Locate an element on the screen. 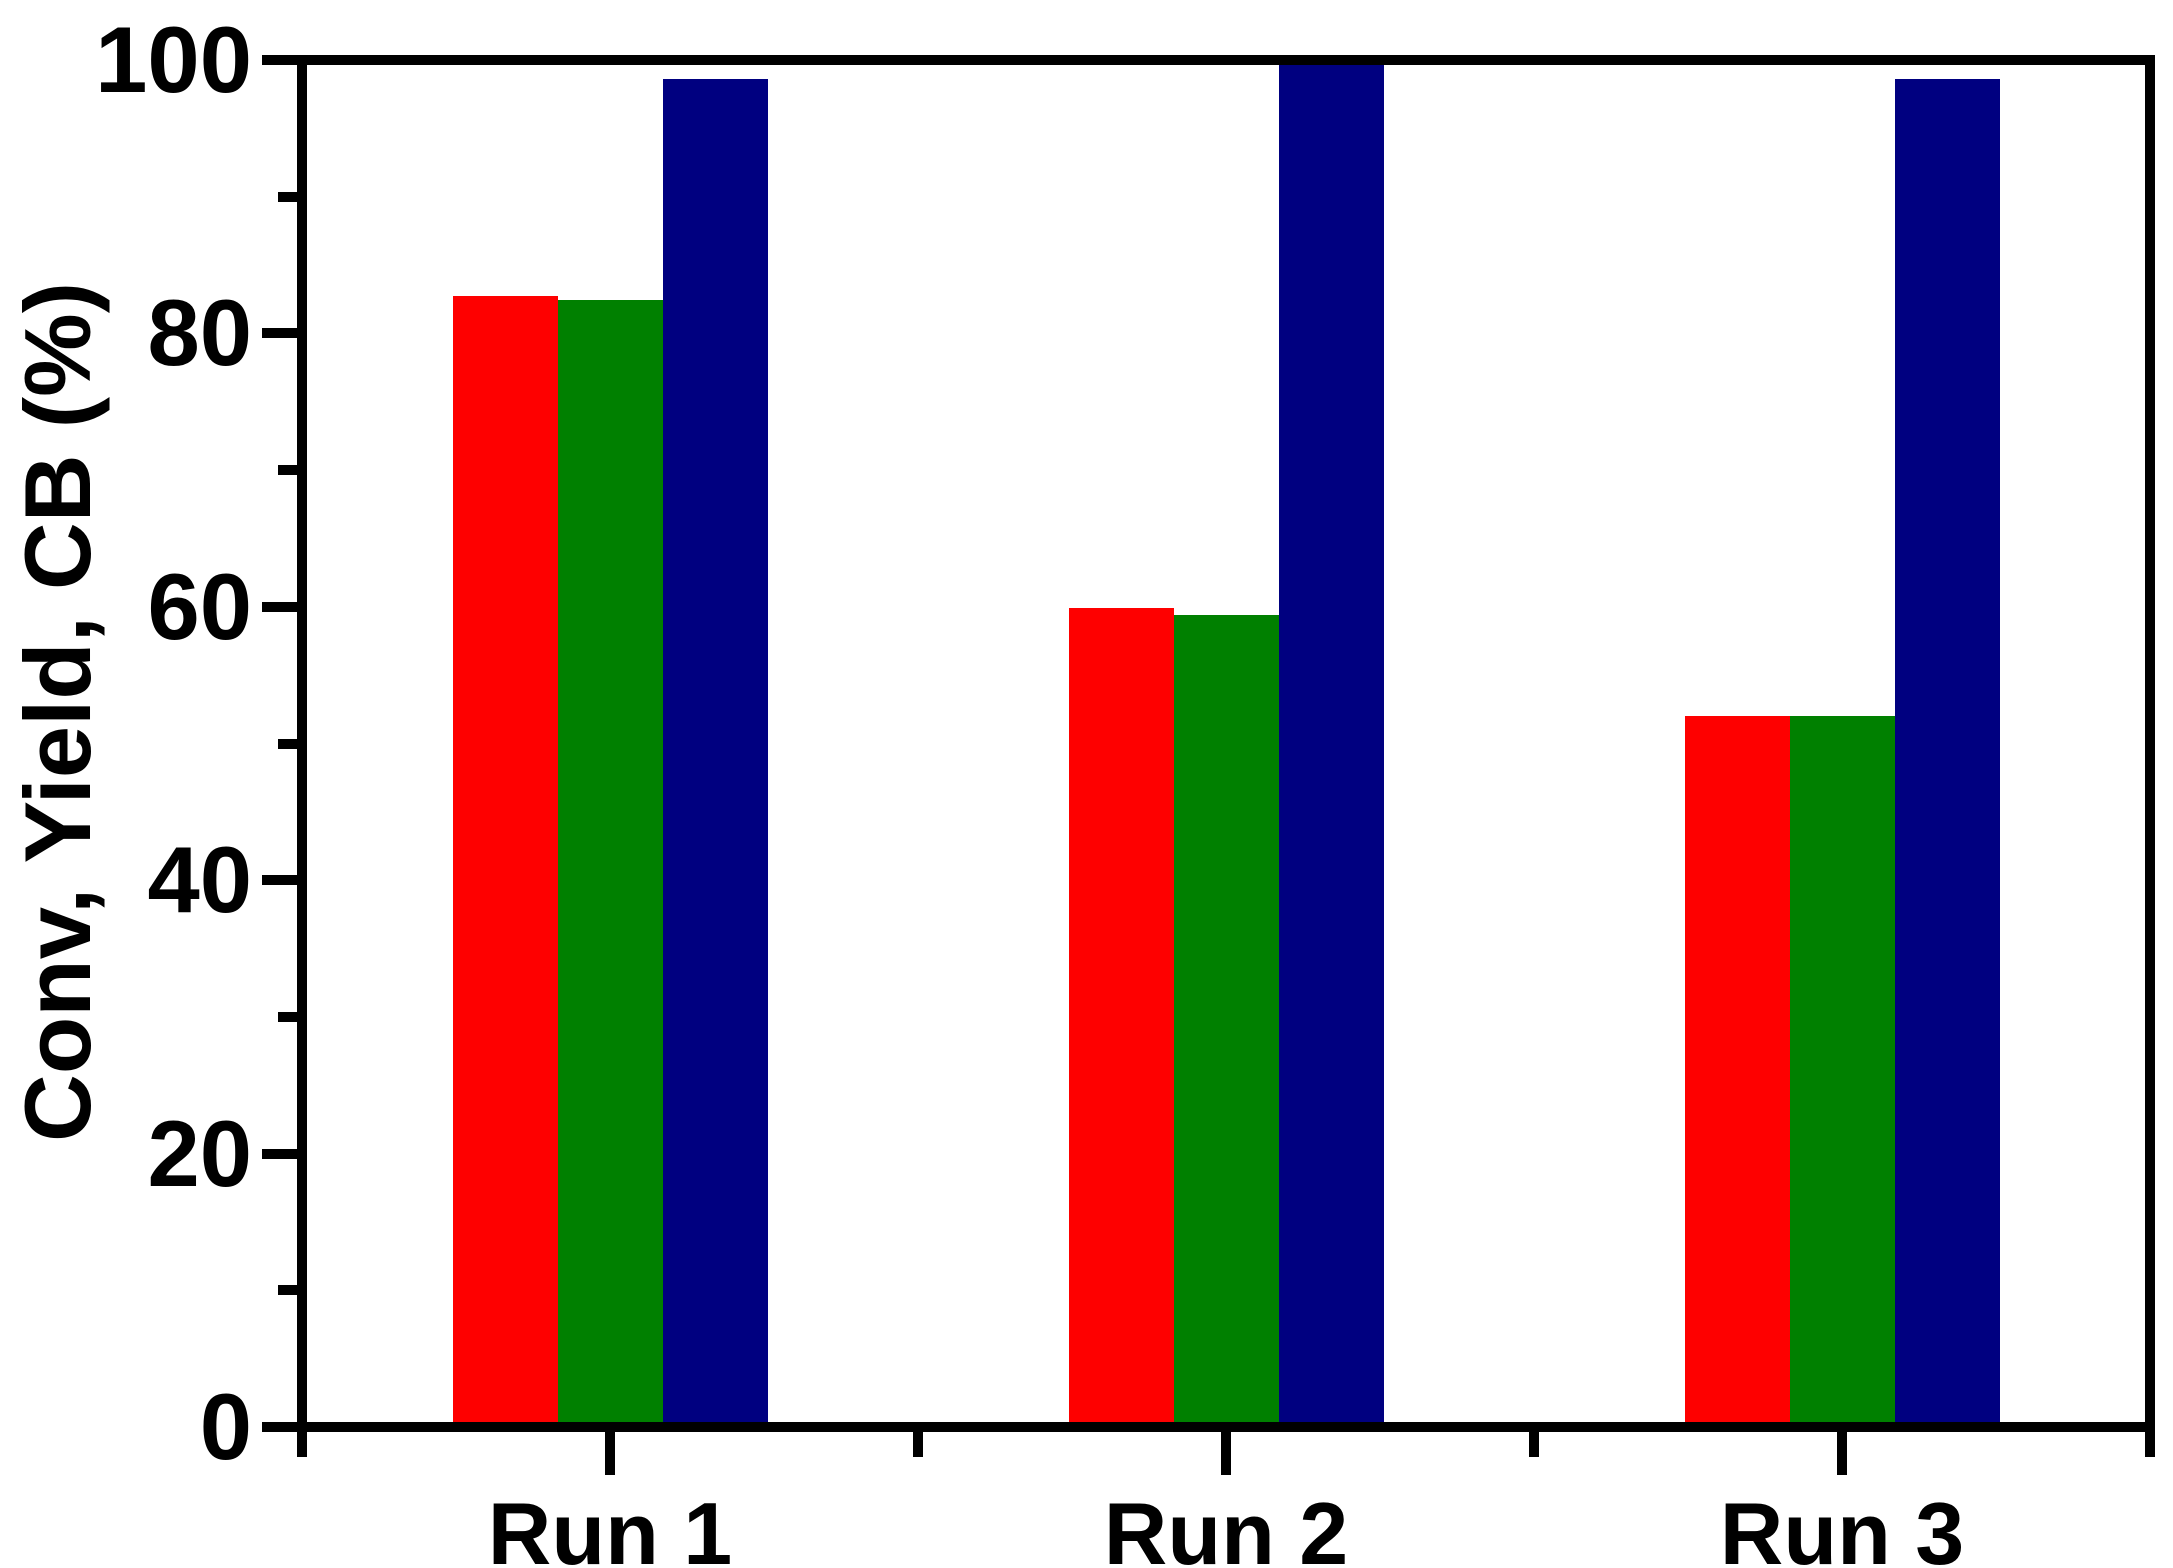 The height and width of the screenshot is (1568, 2173). y-axis-title: Conv, Yield, CB (%) is located at coordinates (57, 712).